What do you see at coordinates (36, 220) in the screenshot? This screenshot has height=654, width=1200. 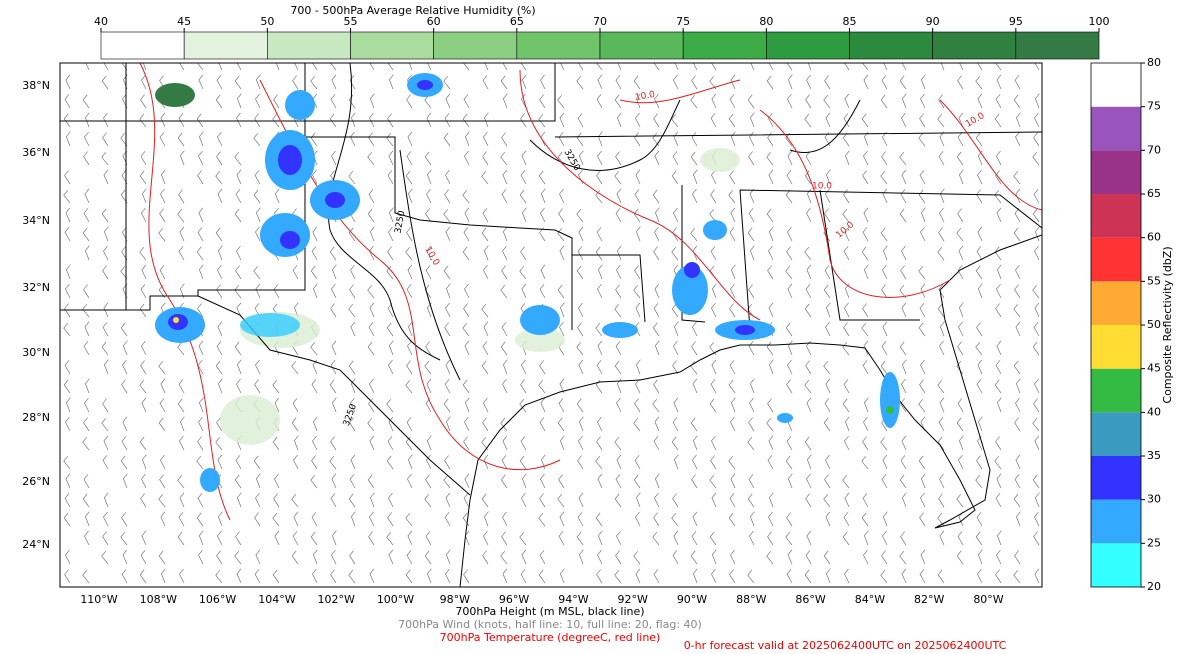 I see `latitude-label: 34°N` at bounding box center [36, 220].